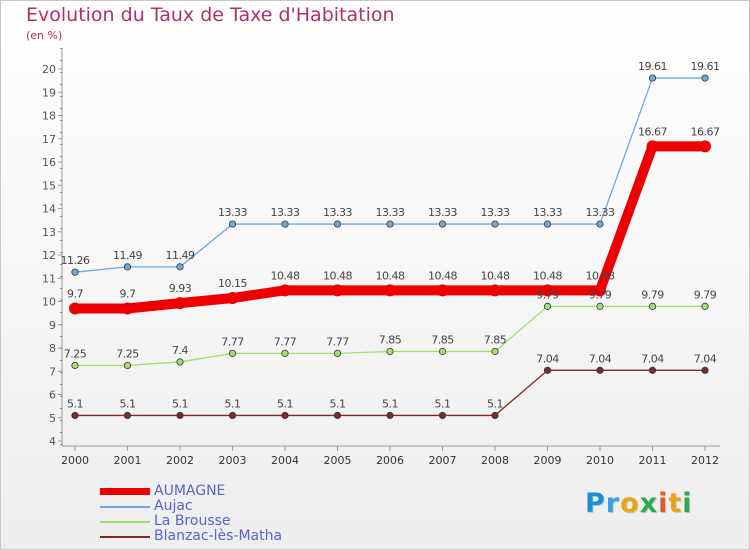 The height and width of the screenshot is (550, 750). Describe the element at coordinates (663, 503) in the screenshot. I see `proxiti-logo-letter: i` at that location.